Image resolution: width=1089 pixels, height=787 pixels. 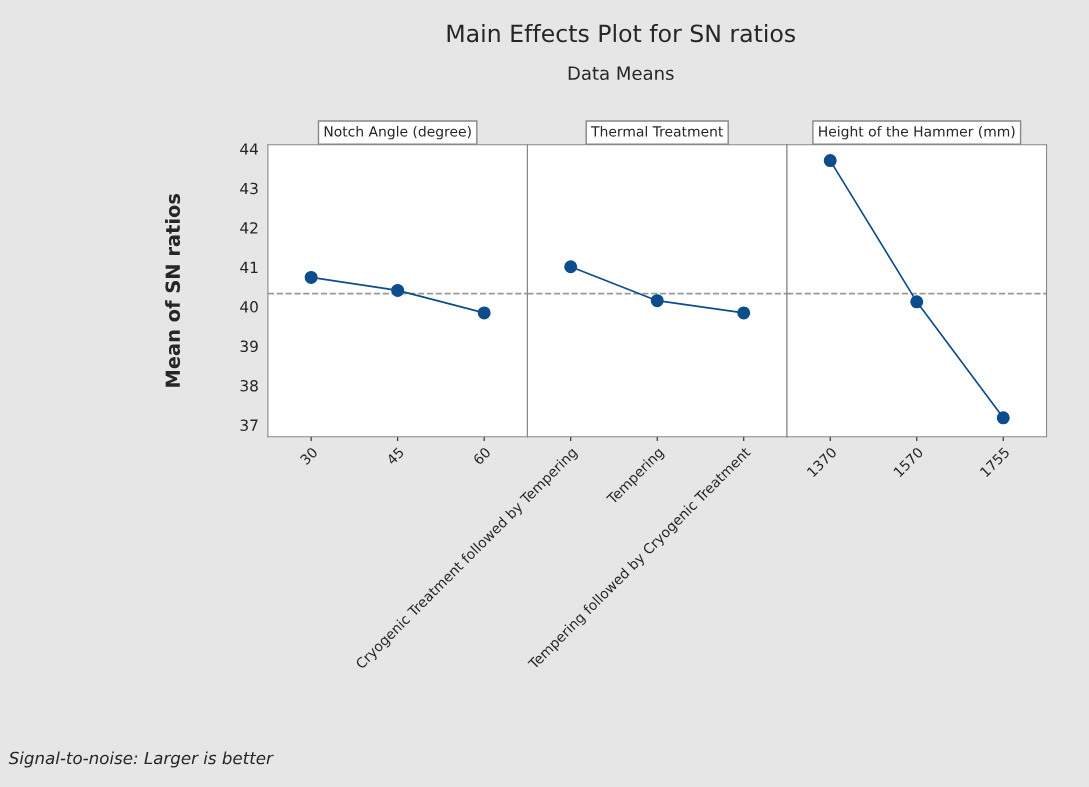 What do you see at coordinates (395, 456) in the screenshot?
I see `x-tick-label: 45` at bounding box center [395, 456].